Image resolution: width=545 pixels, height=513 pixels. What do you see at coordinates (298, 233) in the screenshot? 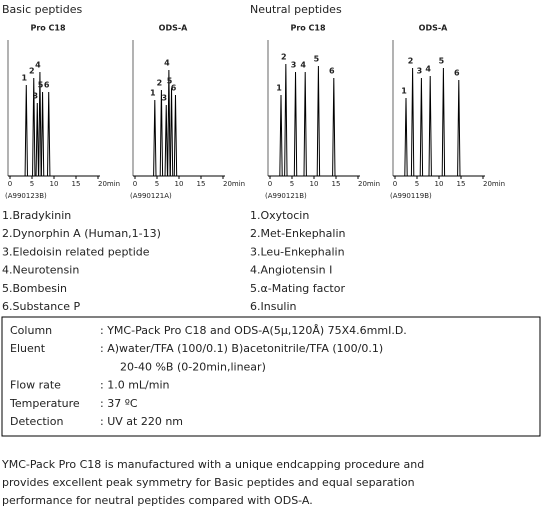
I see `compound: 2.Met-Enkephalin` at bounding box center [298, 233].